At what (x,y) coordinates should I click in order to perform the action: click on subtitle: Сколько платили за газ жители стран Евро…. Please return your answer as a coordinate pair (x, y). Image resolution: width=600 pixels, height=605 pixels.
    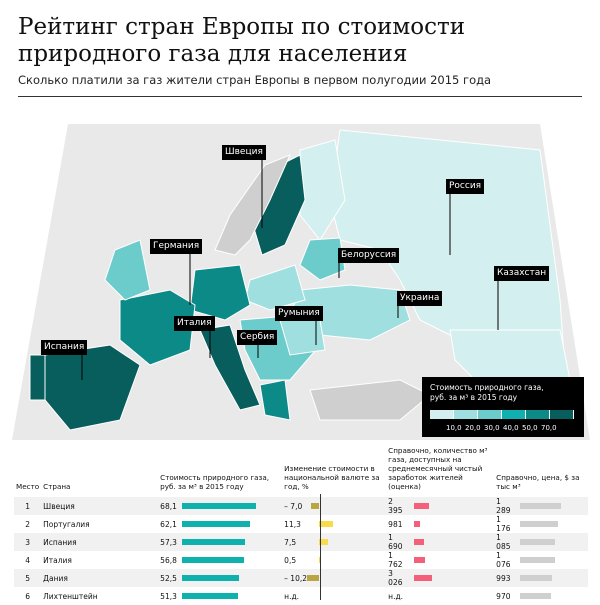
    Looking at the image, I should click on (255, 80).